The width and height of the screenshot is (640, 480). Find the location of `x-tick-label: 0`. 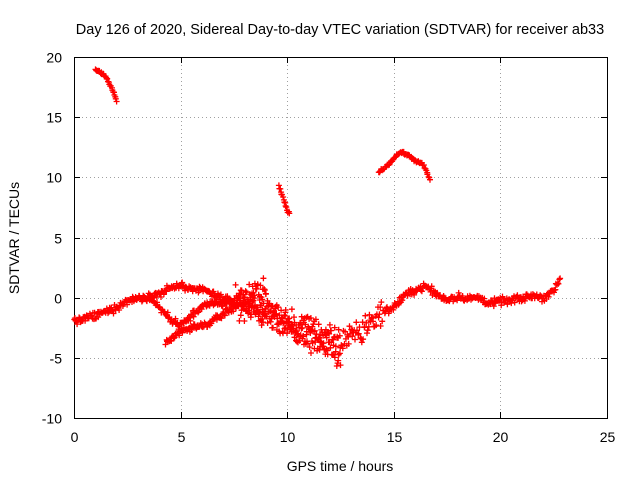

x-tick-label: 0 is located at coordinates (75, 437).